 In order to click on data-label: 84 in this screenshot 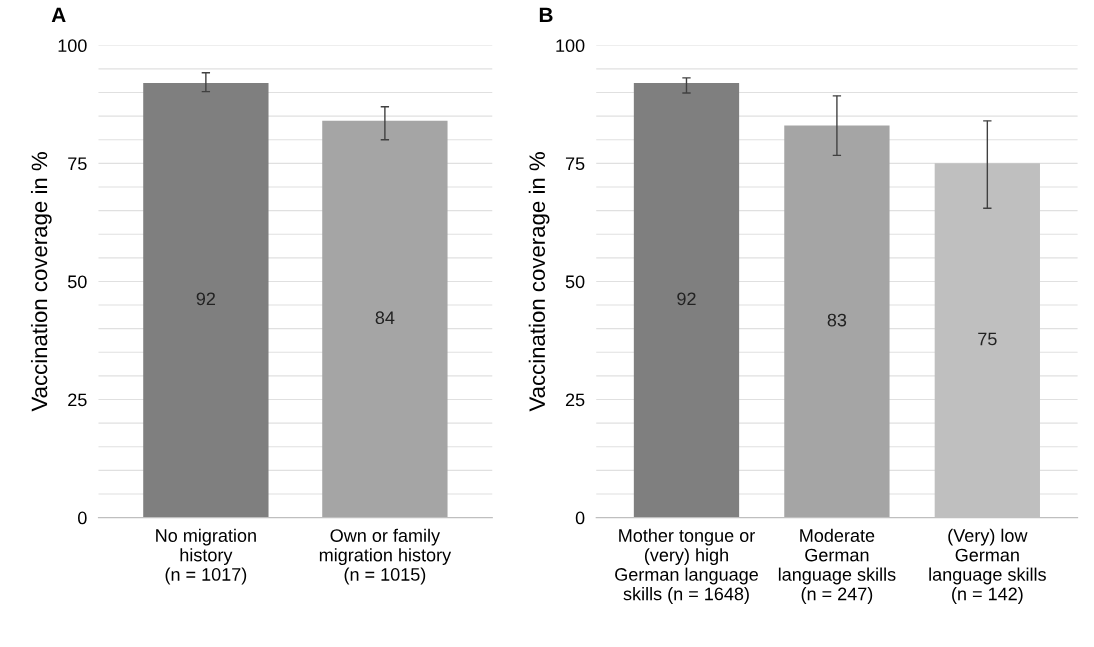, I will do `click(385, 318)`.